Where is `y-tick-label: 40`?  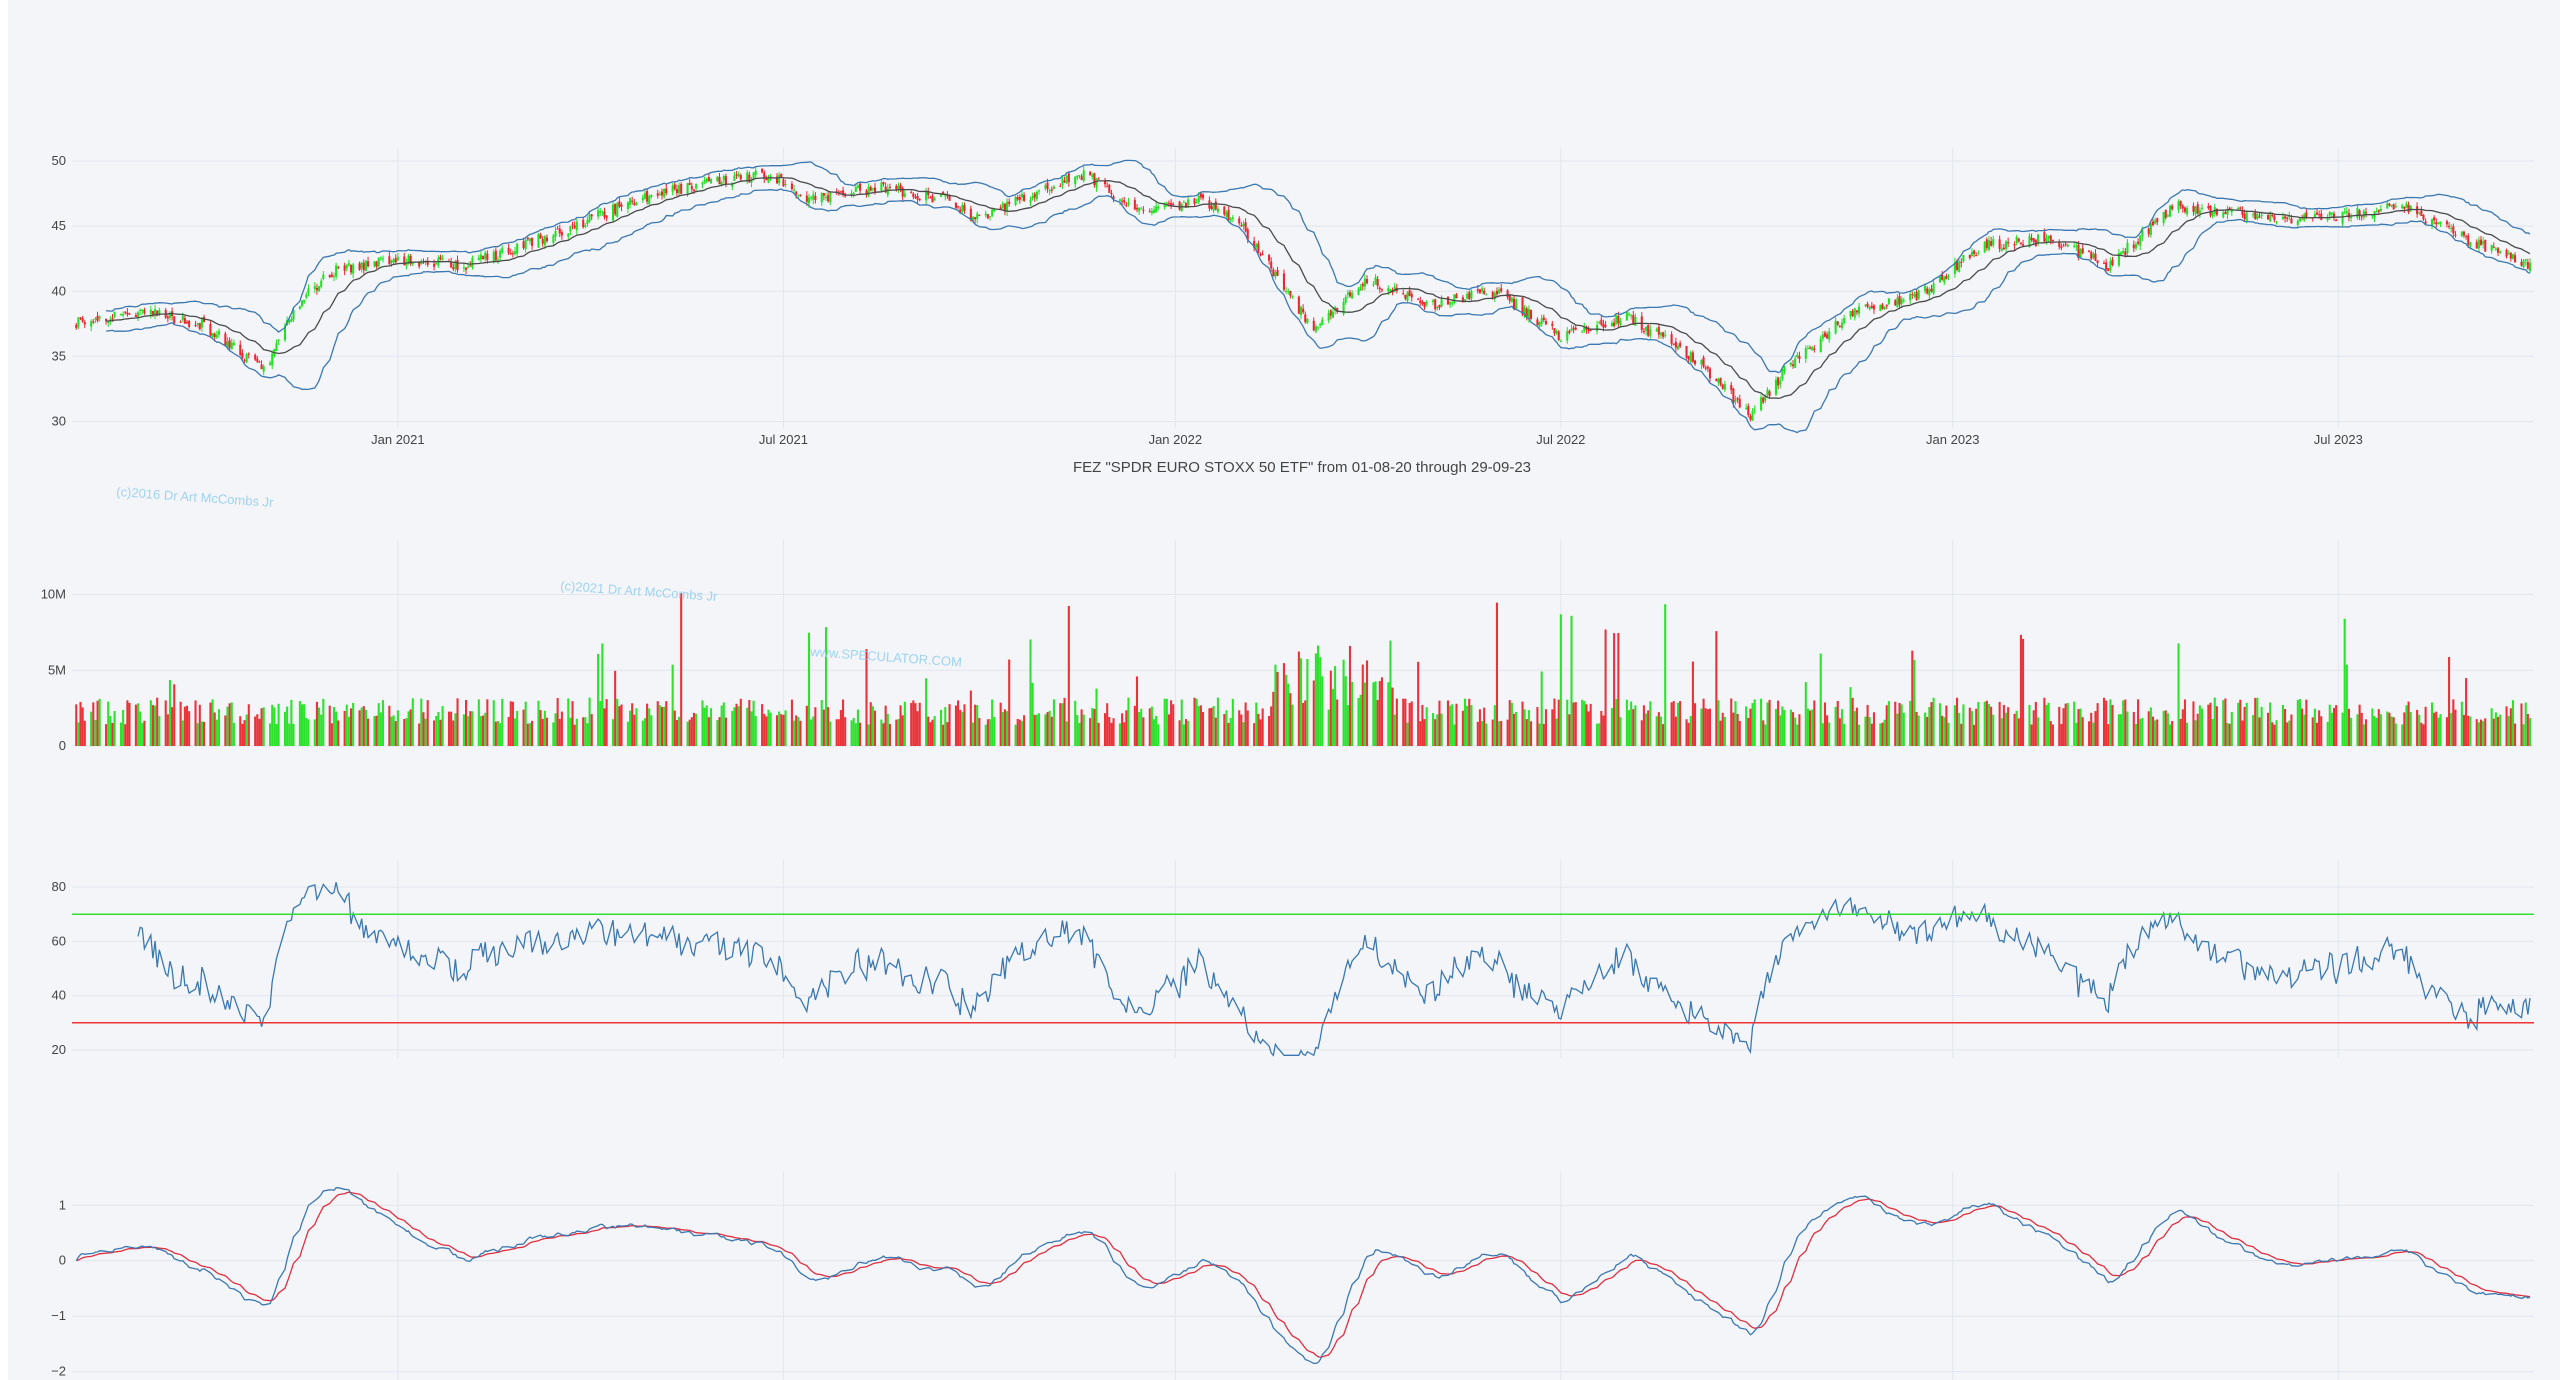
y-tick-label: 40 is located at coordinates (59, 290).